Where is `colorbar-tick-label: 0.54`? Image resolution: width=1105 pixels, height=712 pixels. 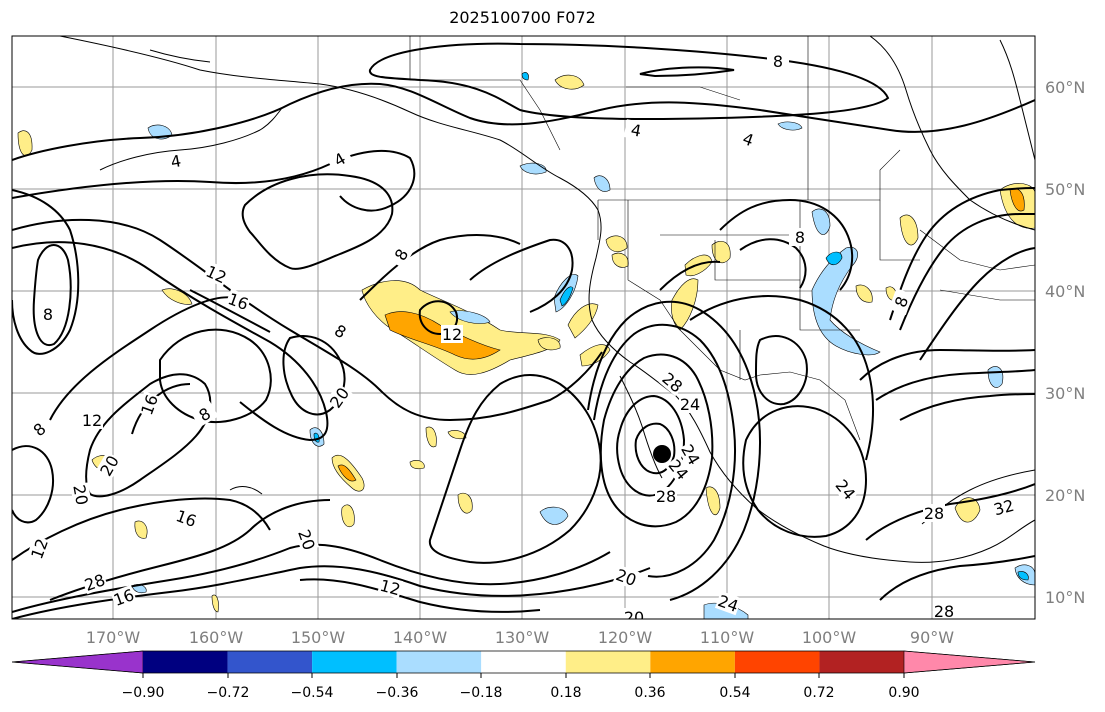
colorbar-tick-label: 0.54 is located at coordinates (734, 693).